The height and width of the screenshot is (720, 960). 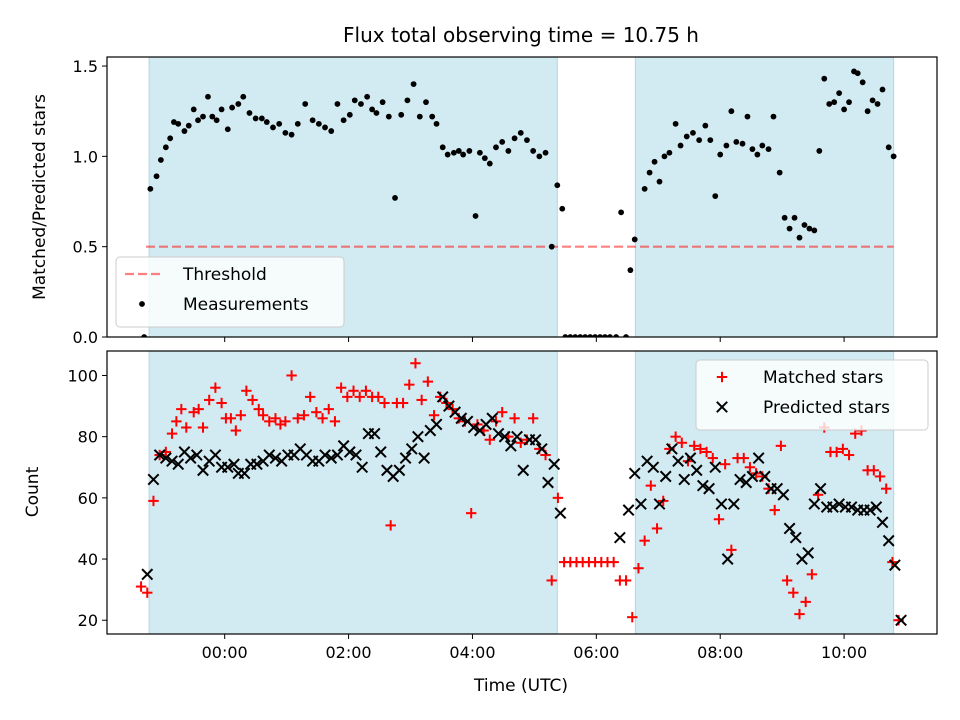 What do you see at coordinates (142, 304) in the screenshot?
I see `legend-measurements-swatch` at bounding box center [142, 304].